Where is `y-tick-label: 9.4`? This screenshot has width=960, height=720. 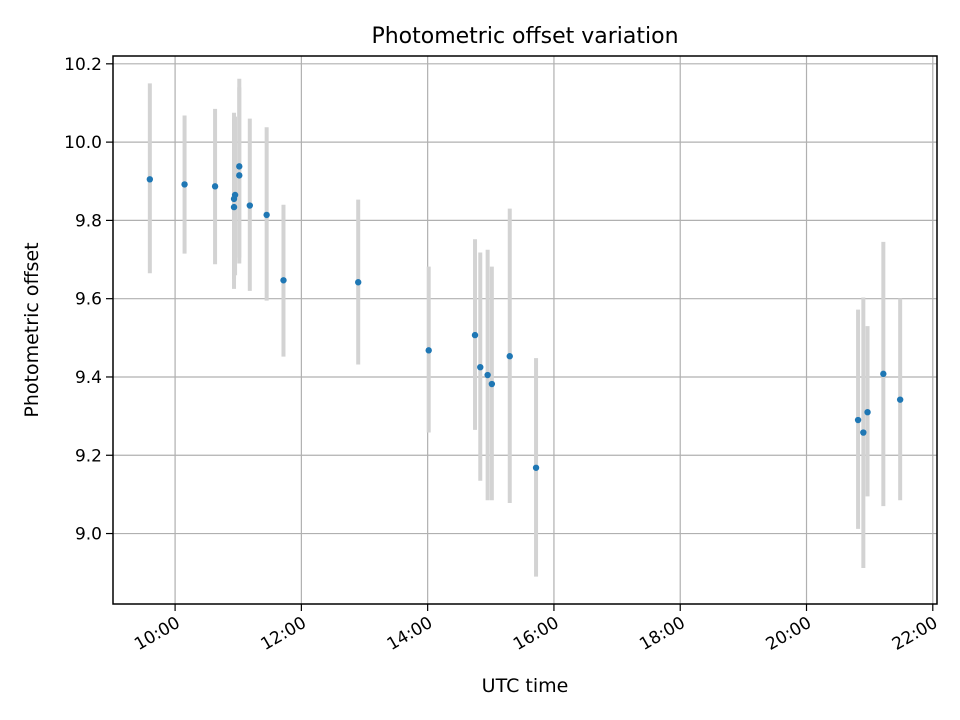
y-tick-label: 9.4 is located at coordinates (88, 378).